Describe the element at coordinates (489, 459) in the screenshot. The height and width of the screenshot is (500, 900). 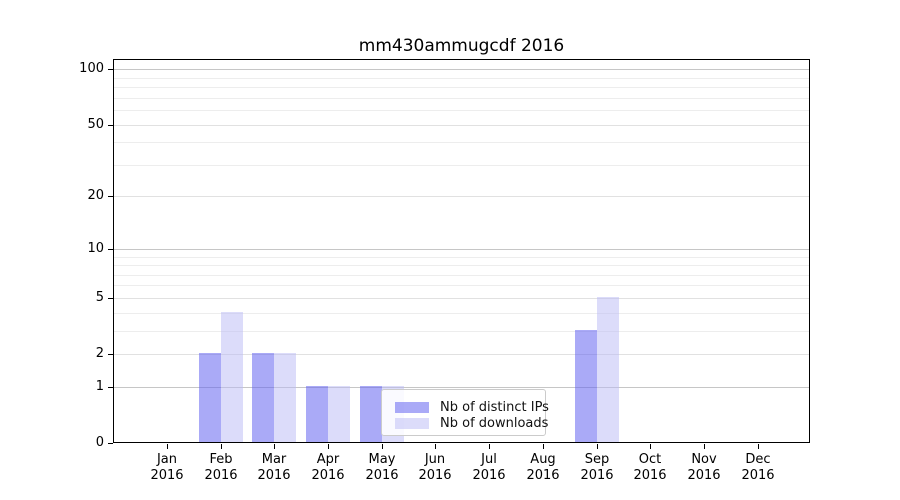
I see `x-tick-month: Jul` at that location.